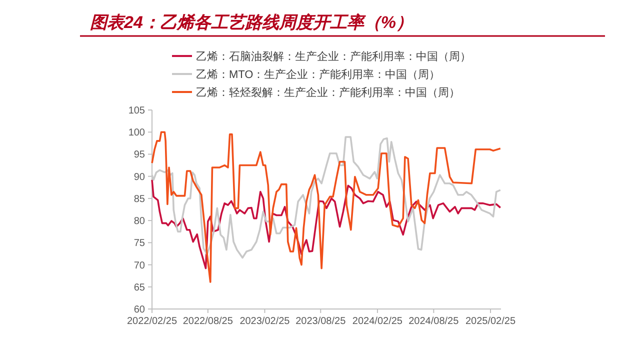  Describe the element at coordinates (434, 321) in the screenshot. I see `x-tick-label: 2024/08/25` at that location.